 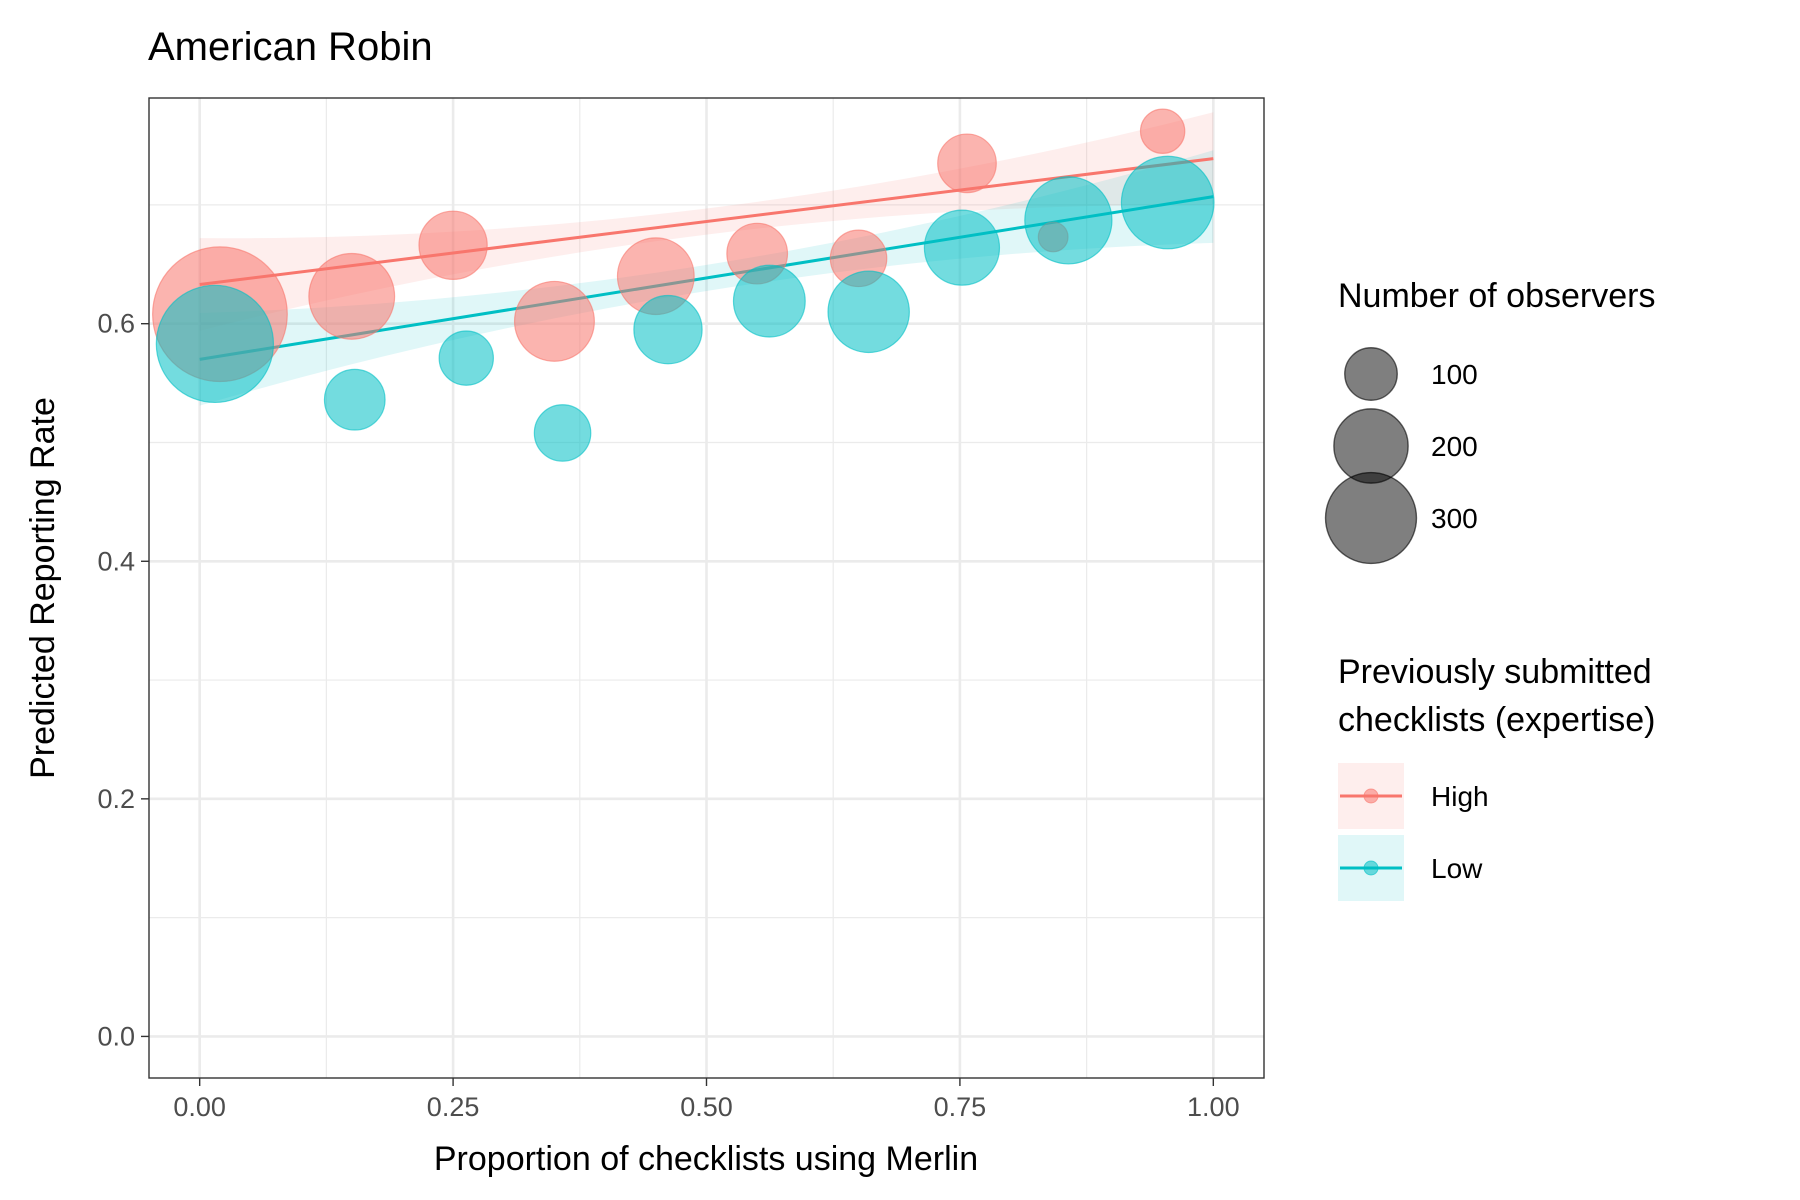 I want to click on chart-title: American Robin, so click(x=290, y=47).